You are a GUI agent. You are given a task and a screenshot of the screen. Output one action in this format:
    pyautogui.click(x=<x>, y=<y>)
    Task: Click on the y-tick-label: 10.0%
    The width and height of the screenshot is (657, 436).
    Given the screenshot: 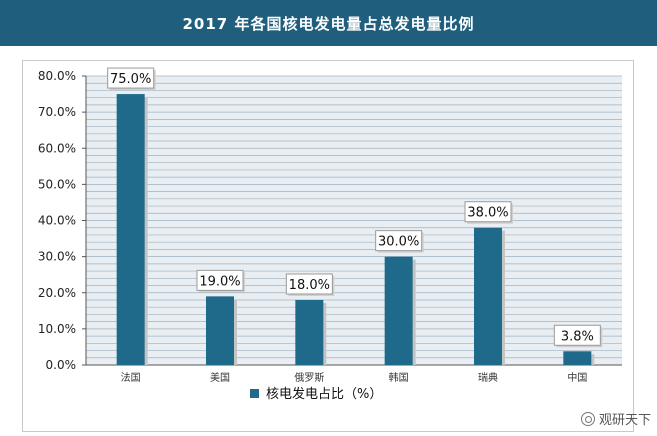 What is the action you would take?
    pyautogui.click(x=57, y=329)
    